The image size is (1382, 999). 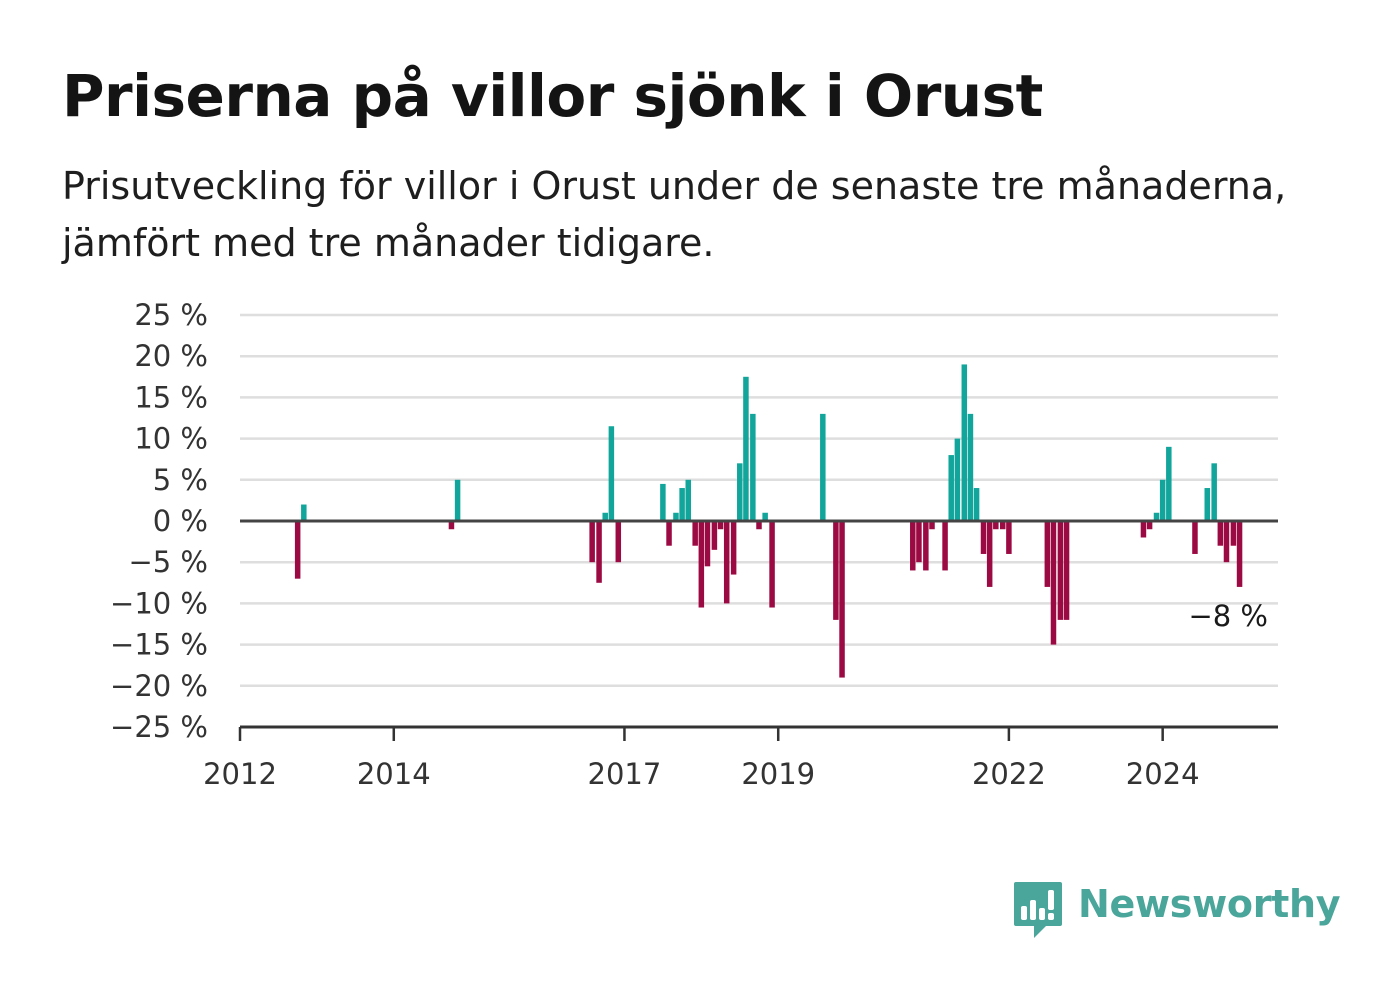 What do you see at coordinates (159, 727) in the screenshot?
I see `y-tick-label: −25 %` at bounding box center [159, 727].